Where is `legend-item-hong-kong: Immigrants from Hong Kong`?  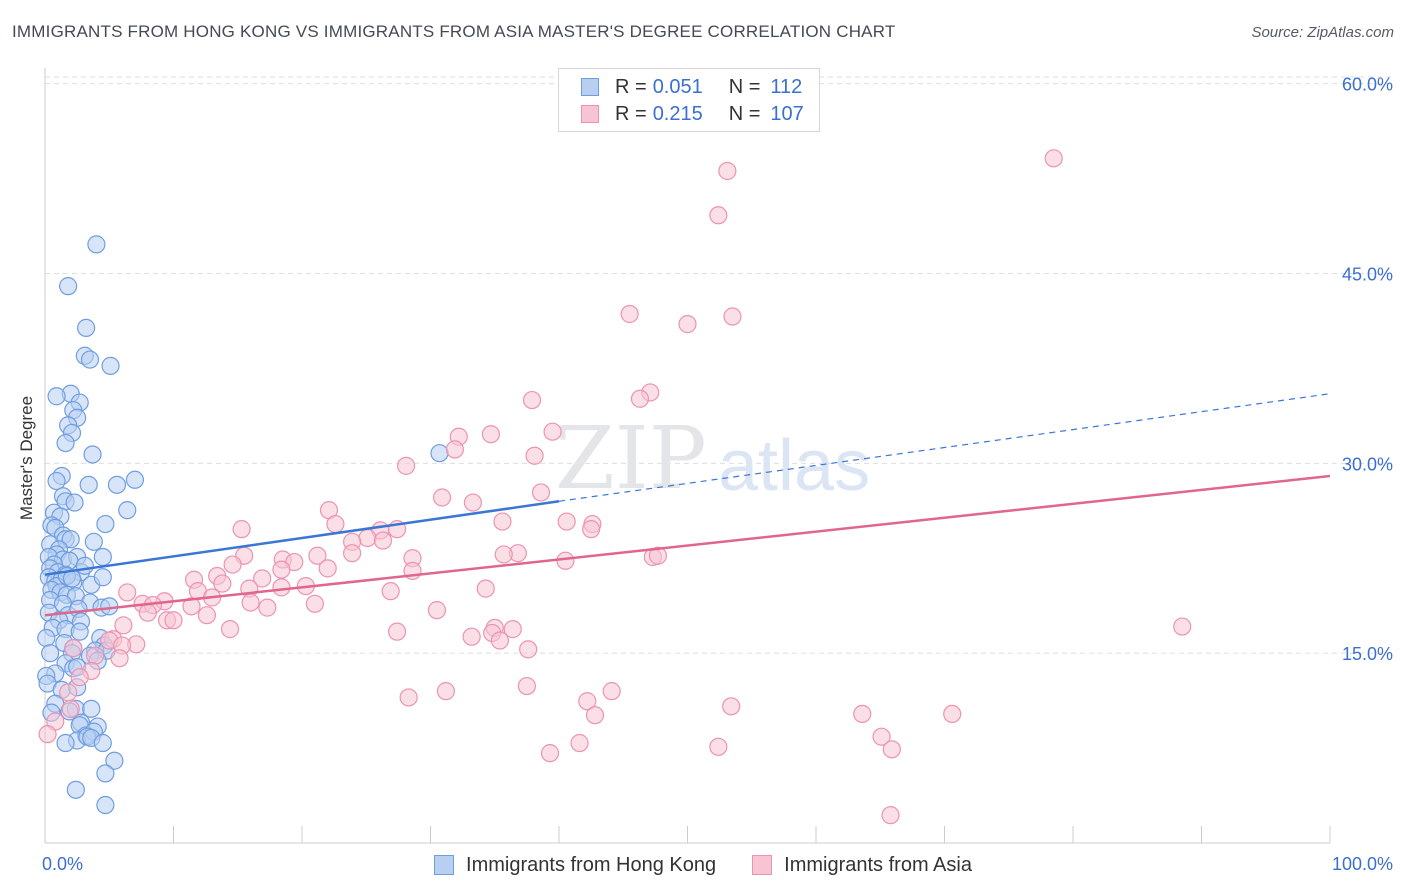
legend-item-hong-kong: Immigrants from Hong Kong is located at coordinates (575, 865).